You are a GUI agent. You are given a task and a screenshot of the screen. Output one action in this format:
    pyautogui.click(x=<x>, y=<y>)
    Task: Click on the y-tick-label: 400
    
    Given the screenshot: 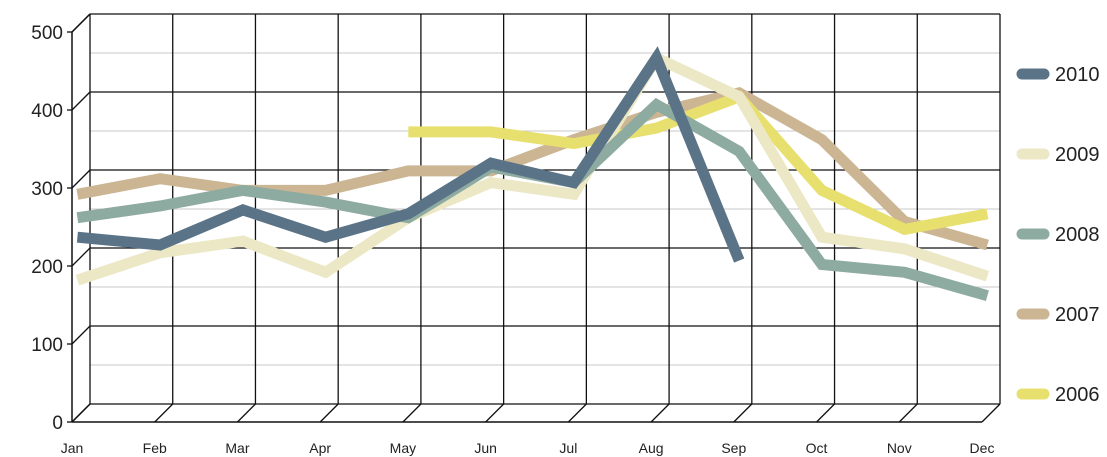 What is the action you would take?
    pyautogui.click(x=47, y=111)
    